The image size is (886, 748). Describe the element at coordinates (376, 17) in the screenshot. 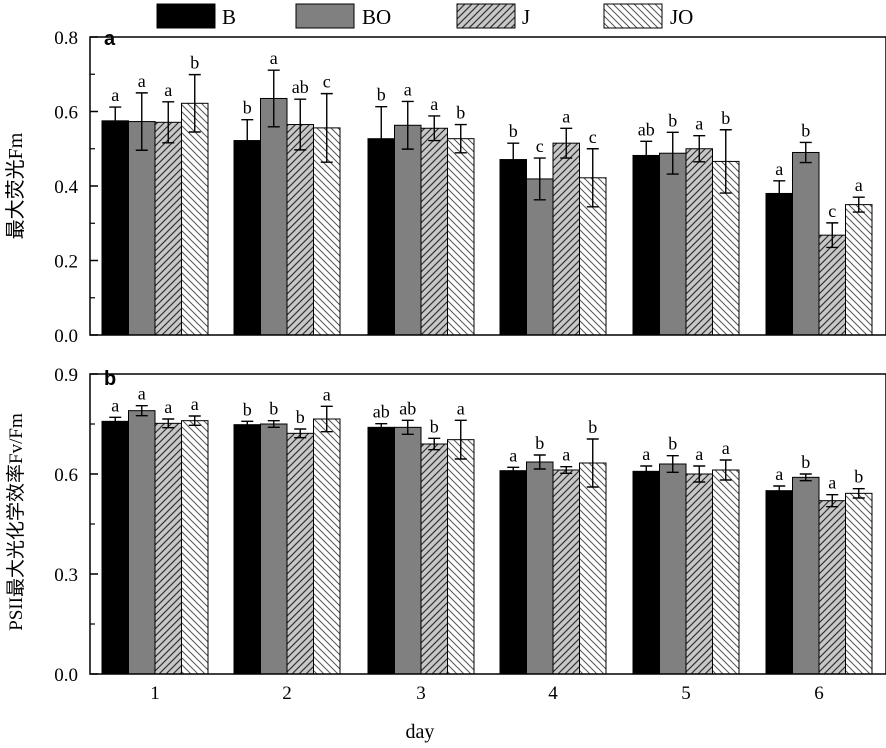

I see `legend-label-bo: BO` at that location.